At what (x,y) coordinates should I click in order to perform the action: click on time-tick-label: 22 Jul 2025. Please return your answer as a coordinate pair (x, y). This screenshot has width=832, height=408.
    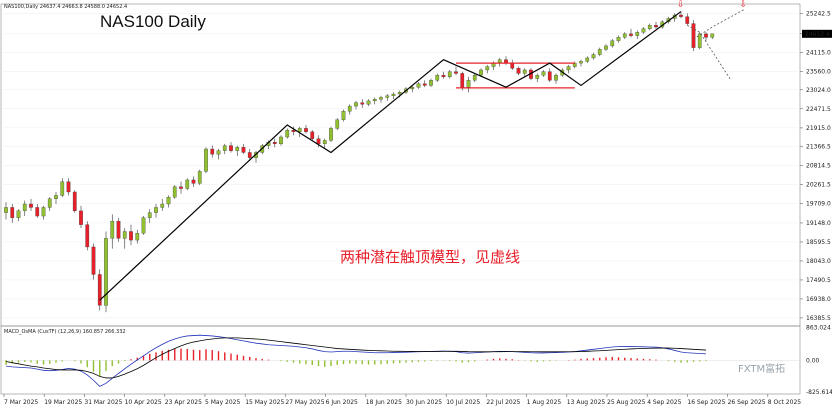
    Looking at the image, I should click on (503, 402).